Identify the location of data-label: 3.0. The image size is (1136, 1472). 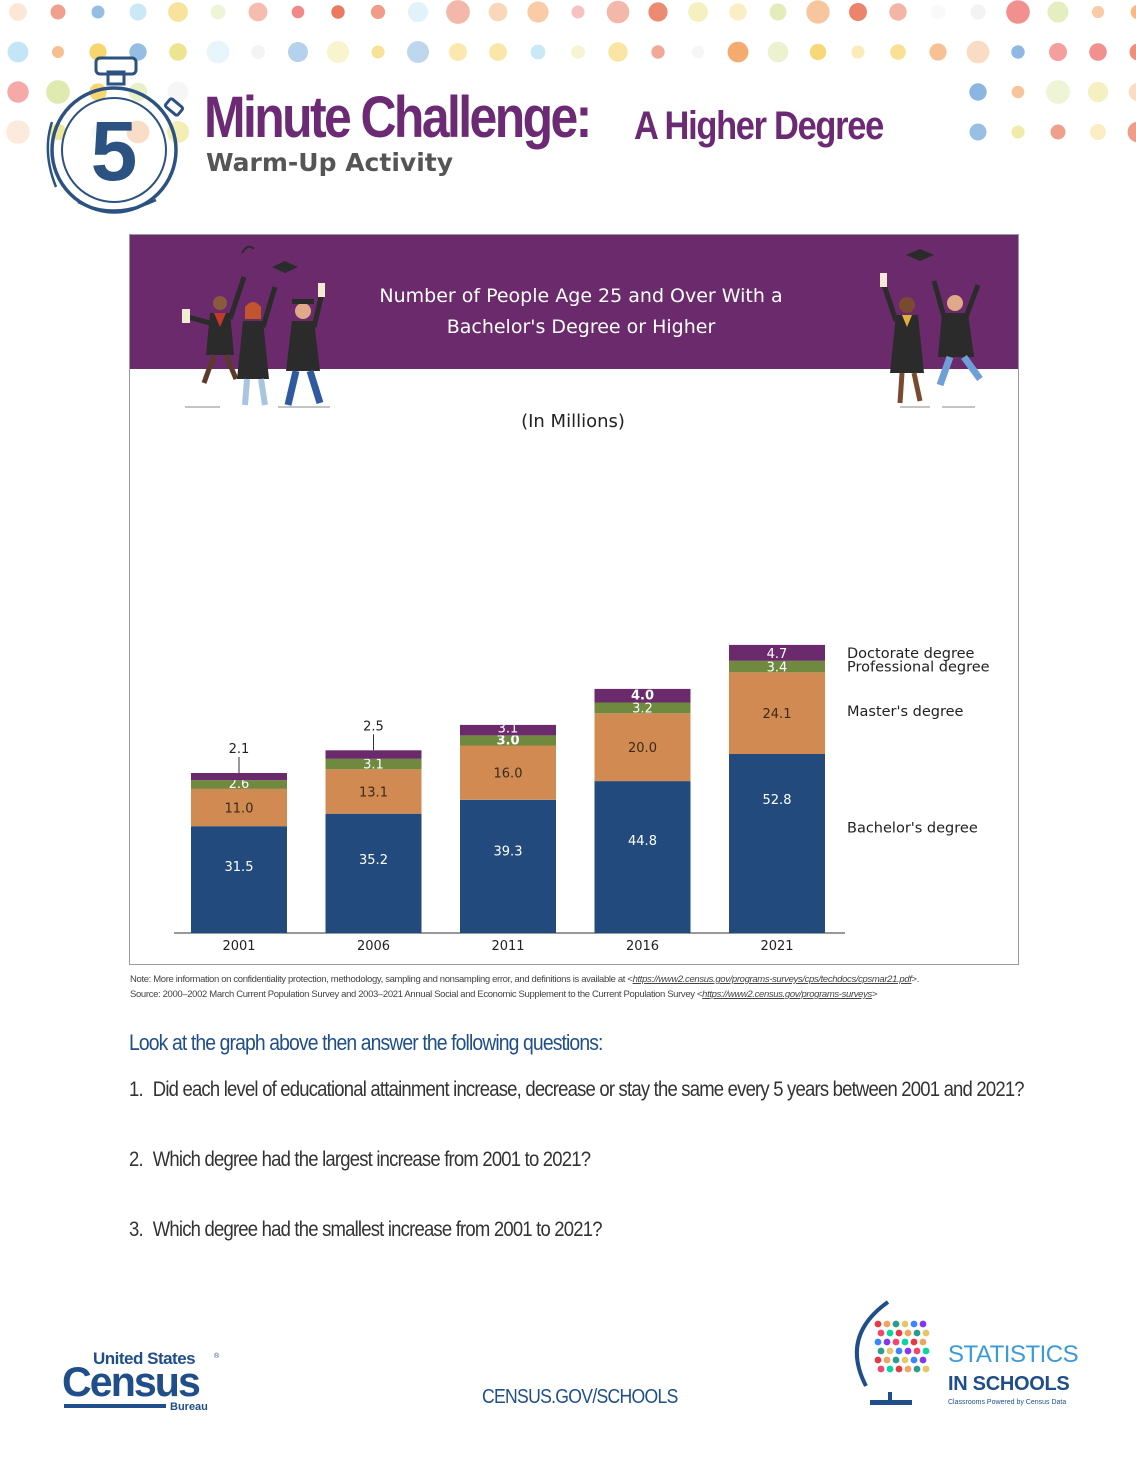
(507, 741).